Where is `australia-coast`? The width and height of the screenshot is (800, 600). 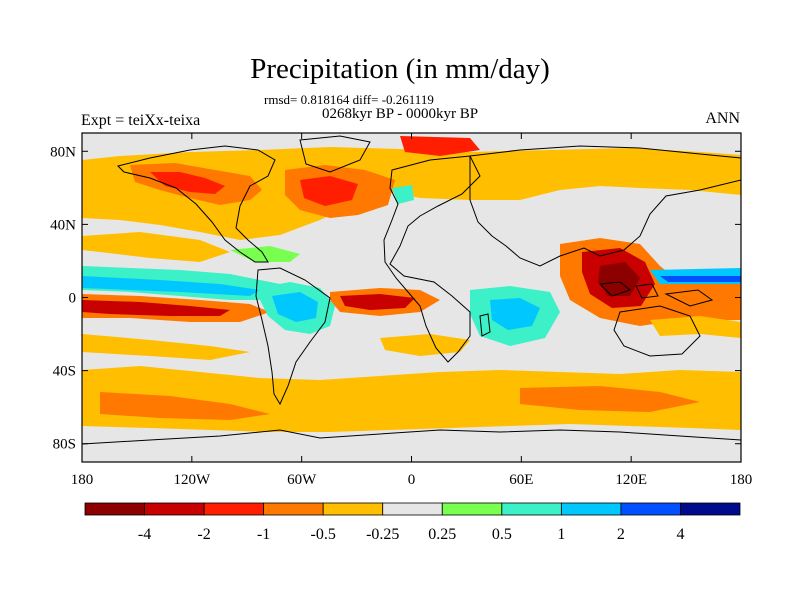
australia-coast is located at coordinates (657, 331).